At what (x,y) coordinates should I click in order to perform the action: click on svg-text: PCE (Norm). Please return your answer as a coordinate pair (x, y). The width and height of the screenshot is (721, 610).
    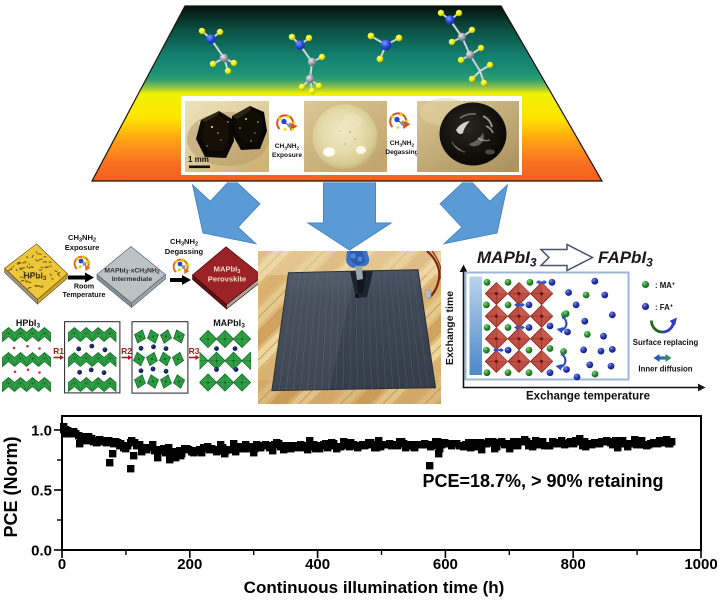
    Looking at the image, I should click on (11, 486).